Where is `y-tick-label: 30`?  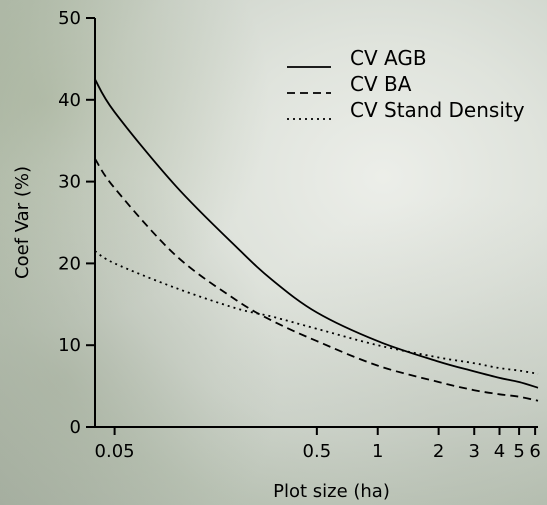 y-tick-label: 30 is located at coordinates (69, 182).